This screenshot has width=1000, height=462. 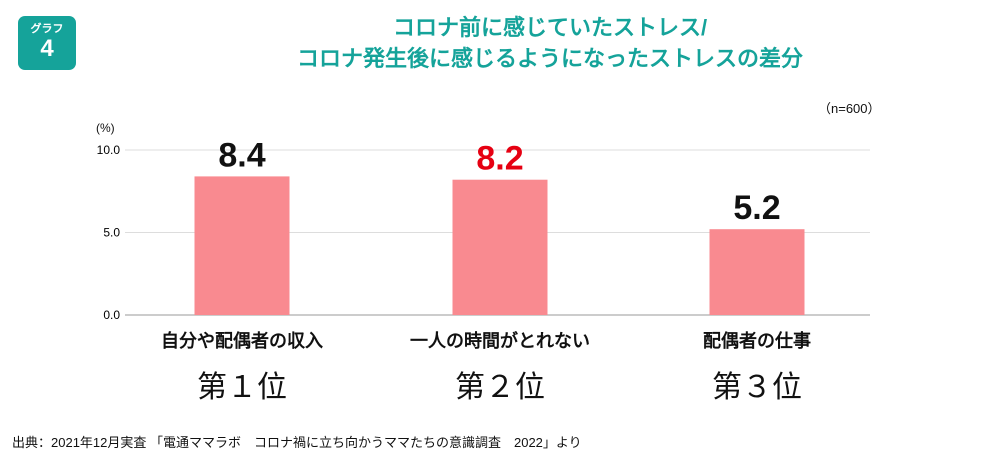 What do you see at coordinates (47, 48) in the screenshot?
I see `badge-number: 4` at bounding box center [47, 48].